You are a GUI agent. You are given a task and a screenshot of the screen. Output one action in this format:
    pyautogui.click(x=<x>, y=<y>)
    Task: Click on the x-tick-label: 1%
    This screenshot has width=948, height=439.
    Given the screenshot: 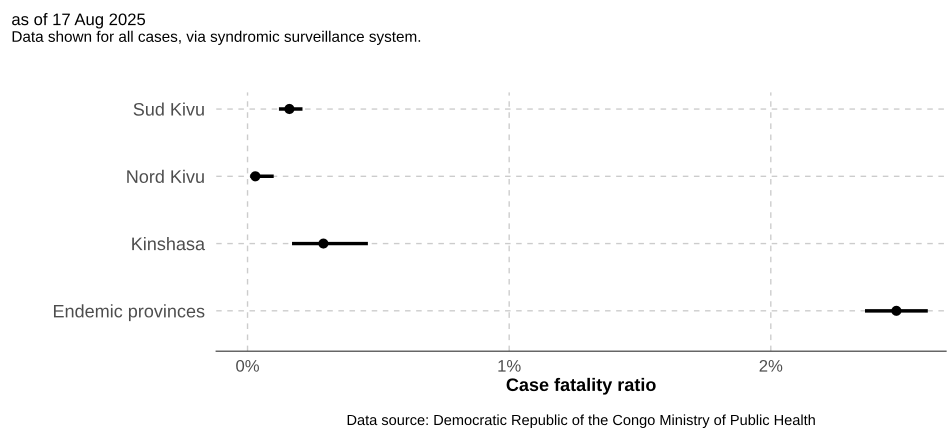 What is the action you would take?
    pyautogui.click(x=509, y=366)
    